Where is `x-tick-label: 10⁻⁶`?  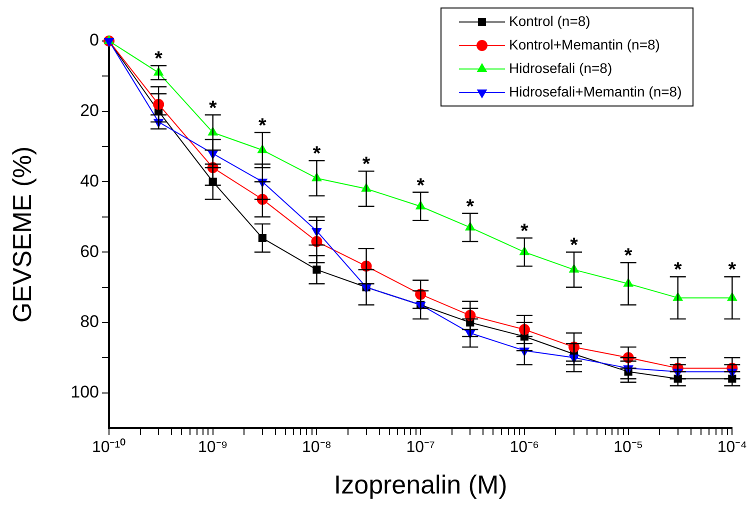
x-tick-label: 10⁻⁶ is located at coordinates (525, 447).